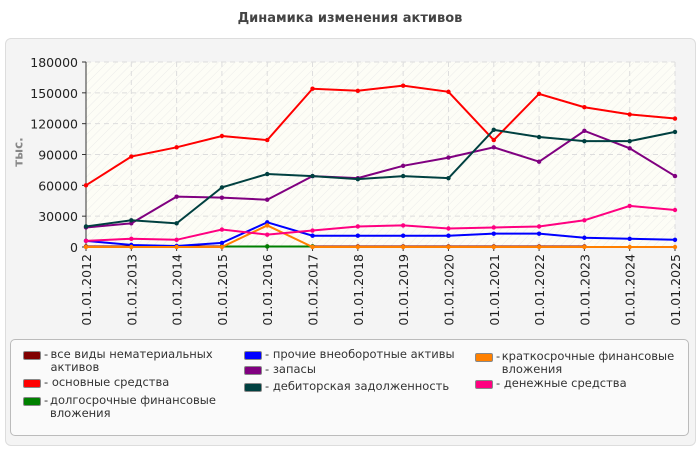 The image size is (700, 450). I want to click on x-tick-label: 01.01.2014, so click(177, 290).